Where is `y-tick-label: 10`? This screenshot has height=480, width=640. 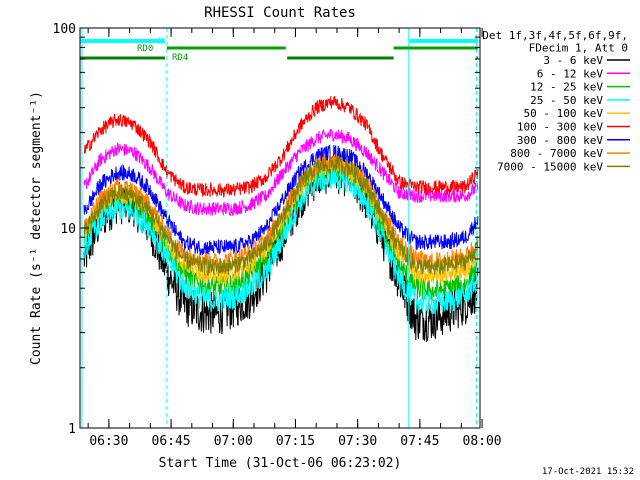
y-tick-label: 10 is located at coordinates (68, 229).